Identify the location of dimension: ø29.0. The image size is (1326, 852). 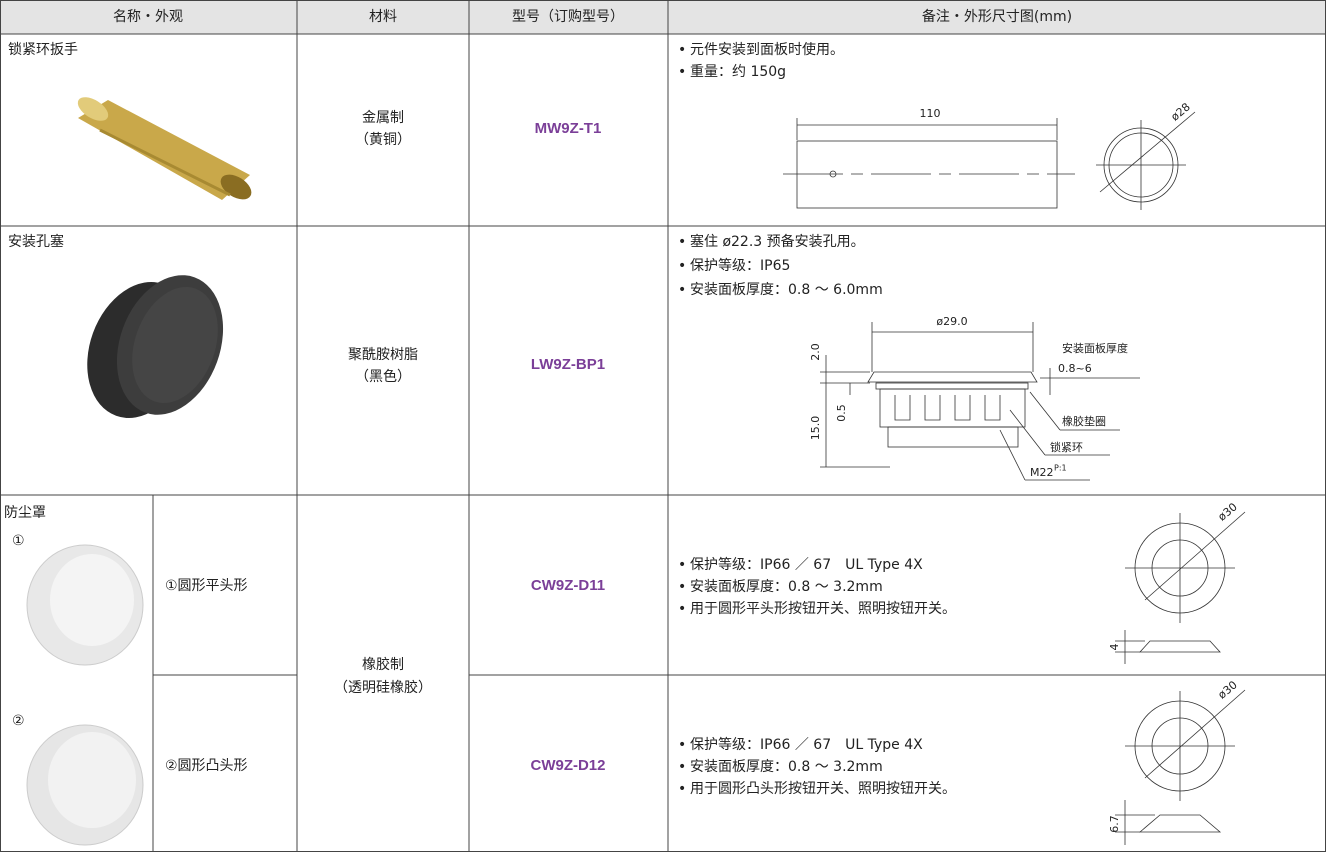
(951, 321).